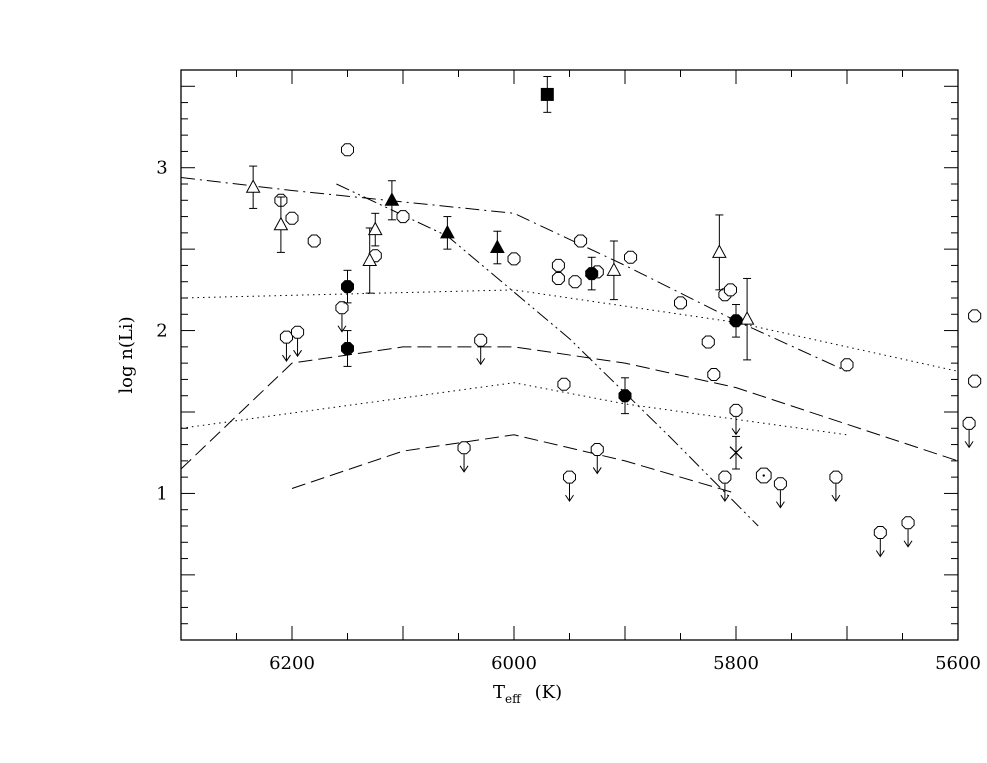 The height and width of the screenshot is (763, 987). I want to click on y-tick-label: 3, so click(161, 168).